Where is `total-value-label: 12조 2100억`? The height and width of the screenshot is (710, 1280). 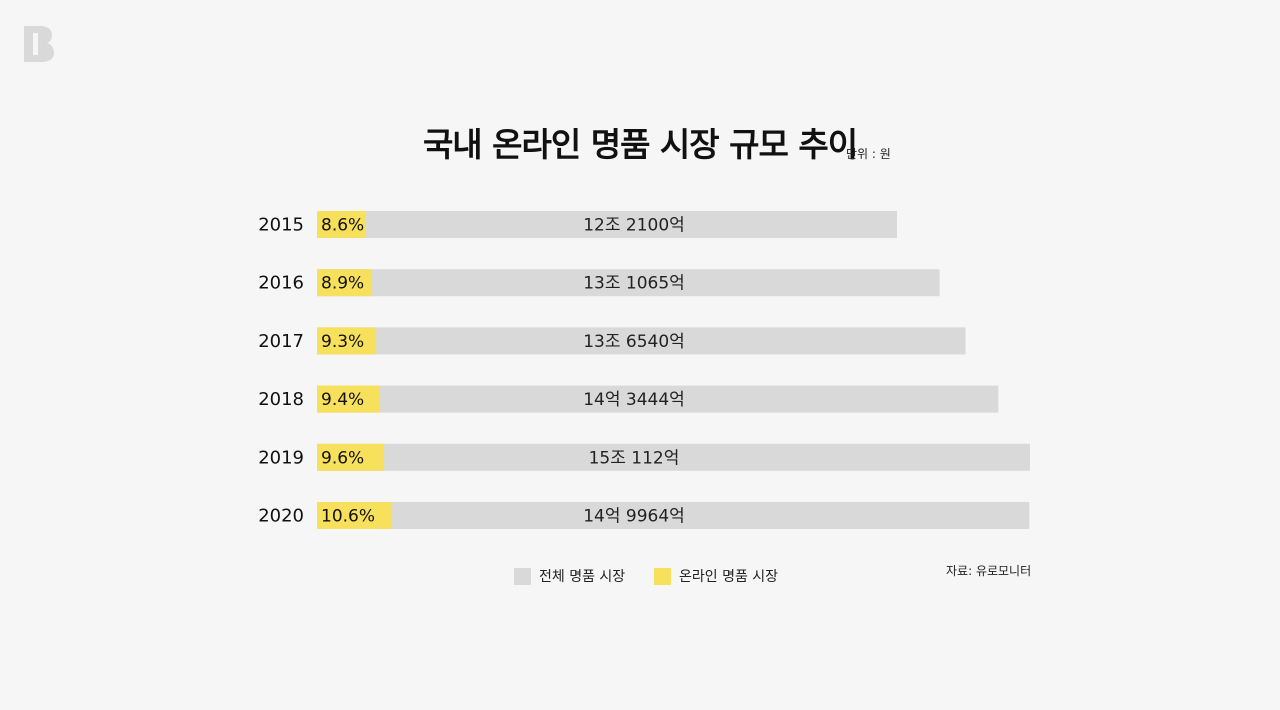
total-value-label: 12조 2100억 is located at coordinates (634, 226).